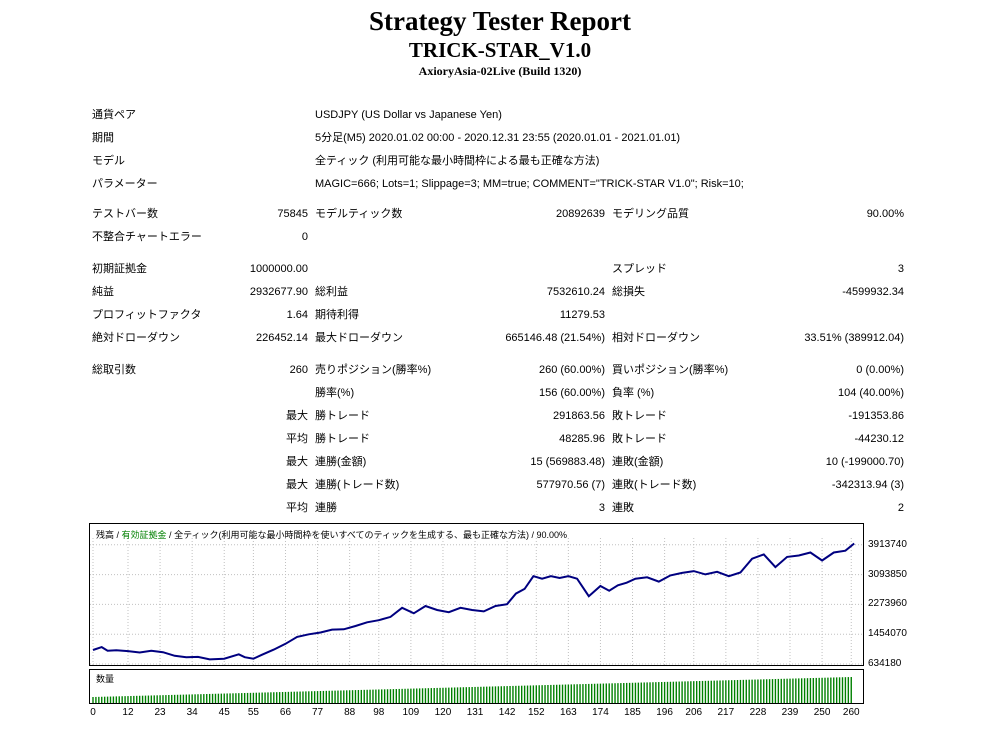 The height and width of the screenshot is (730, 1000). I want to click on rel-drawdown-label: 相対ドローダウン, so click(656, 338).